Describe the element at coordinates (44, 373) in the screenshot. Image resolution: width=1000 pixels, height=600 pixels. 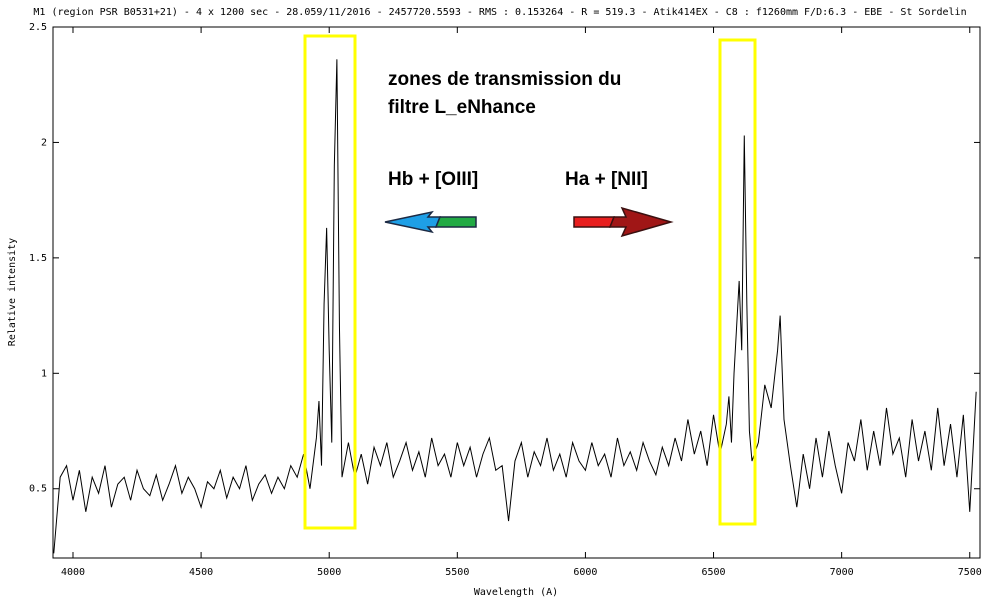
I see `y-tick-label: 1` at that location.